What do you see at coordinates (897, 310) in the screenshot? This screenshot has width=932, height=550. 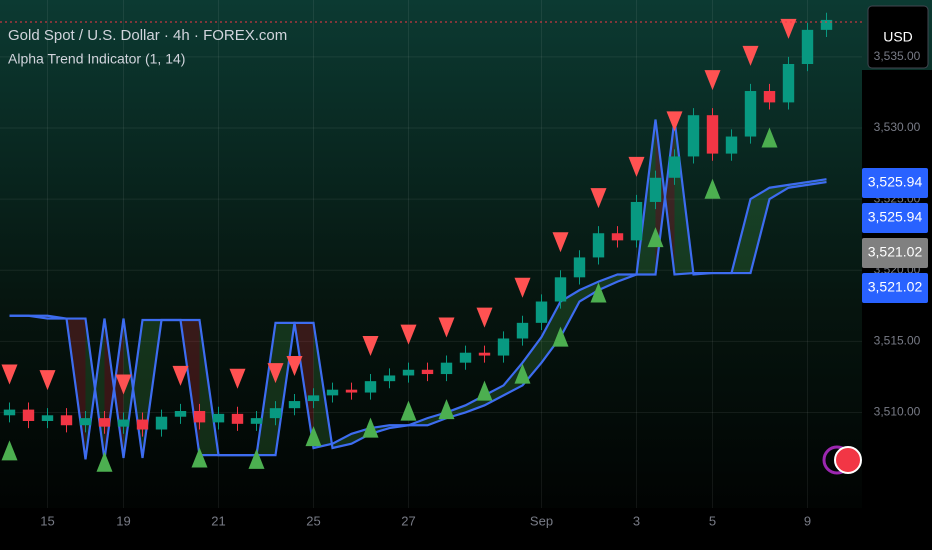 I see `price-axis` at bounding box center [897, 310].